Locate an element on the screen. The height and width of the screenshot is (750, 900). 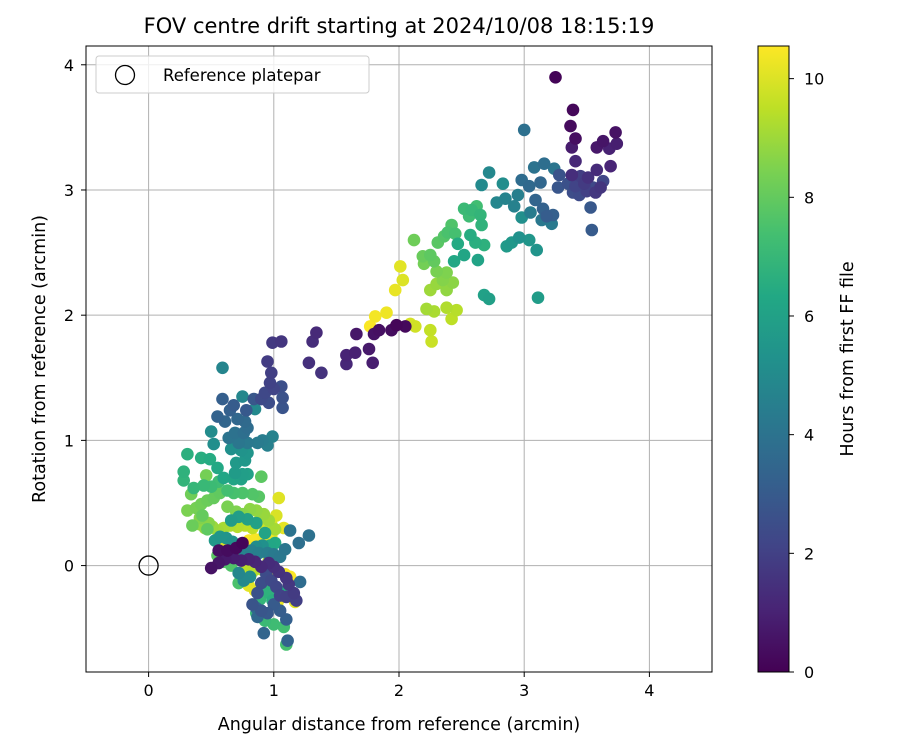
colorbar-tick-label: 0 is located at coordinates (809, 672).